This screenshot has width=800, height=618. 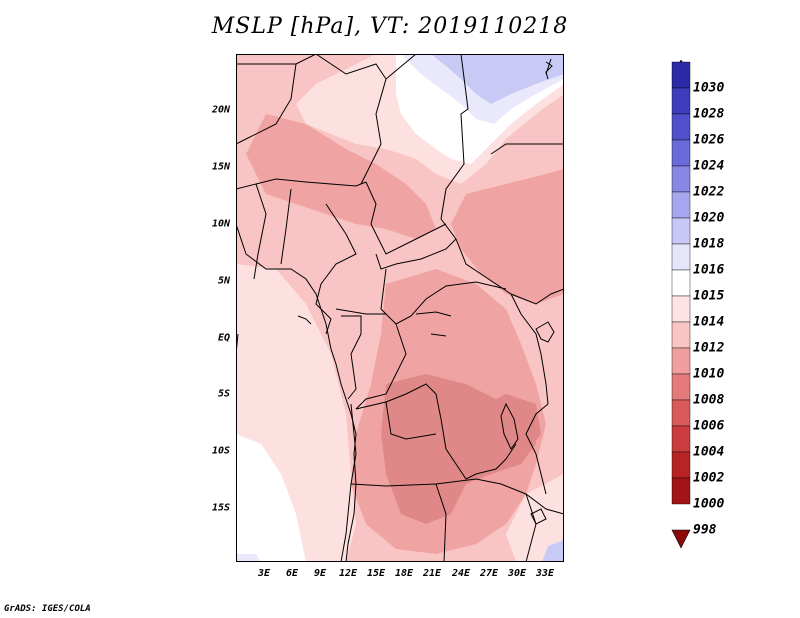 I want to click on lon-label-27e: 27E, so click(x=489, y=573).